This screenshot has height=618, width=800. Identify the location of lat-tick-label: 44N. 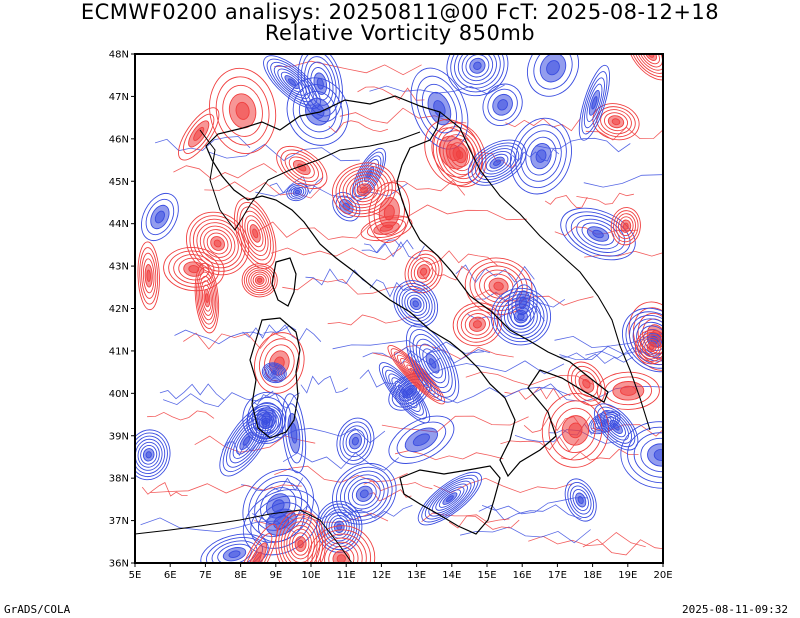
(119, 224).